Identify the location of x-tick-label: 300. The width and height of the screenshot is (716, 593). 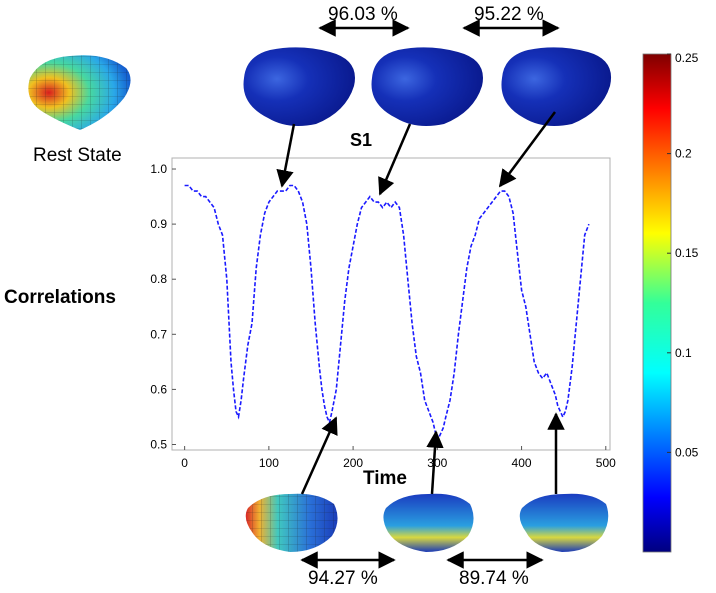
(437, 463).